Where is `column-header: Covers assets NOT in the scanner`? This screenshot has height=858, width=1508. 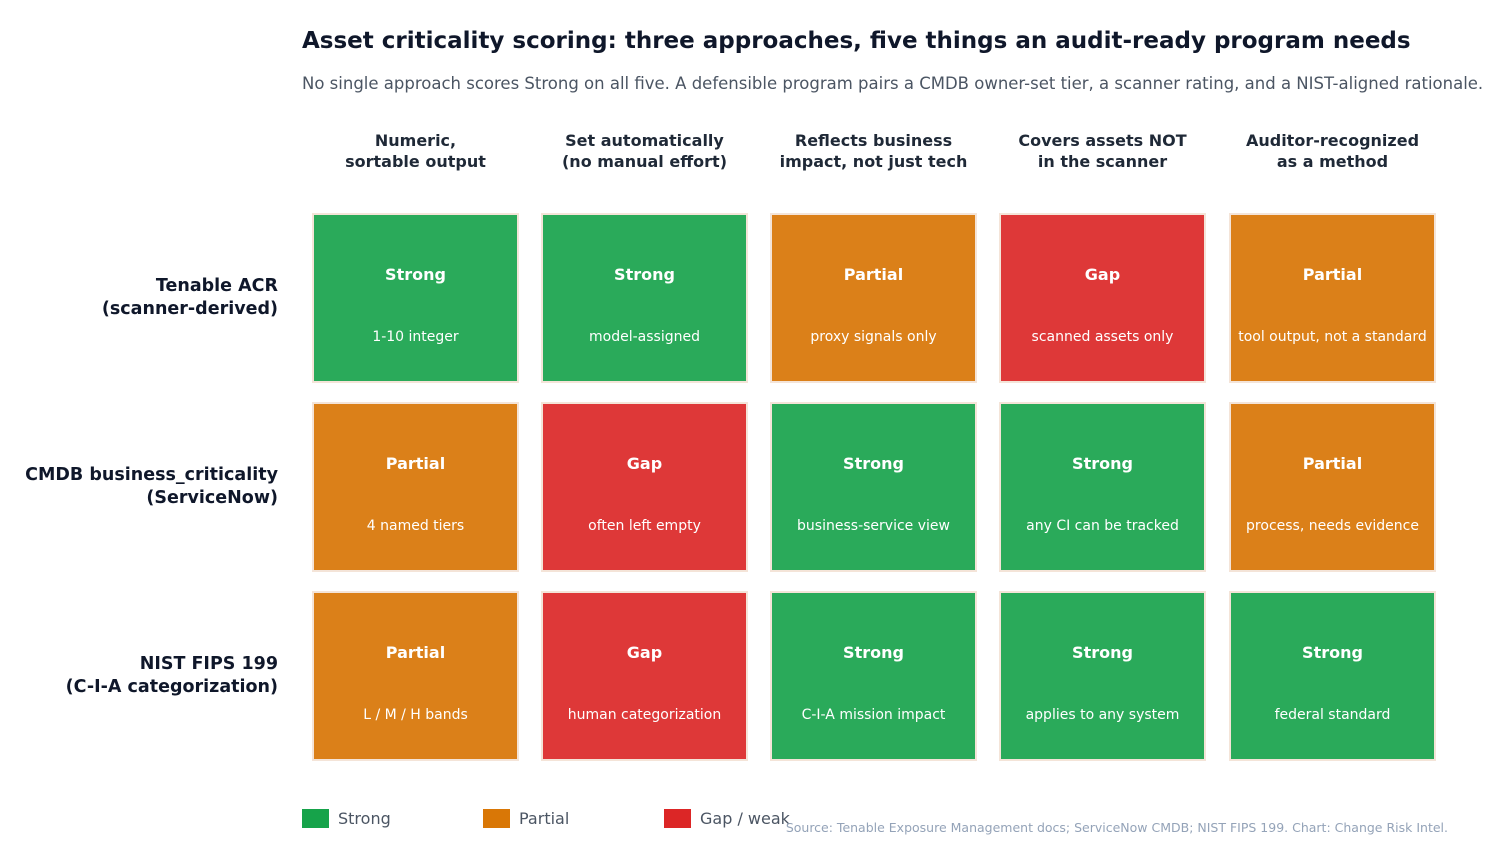 column-header: Covers assets NOT in the scanner is located at coordinates (1102, 151).